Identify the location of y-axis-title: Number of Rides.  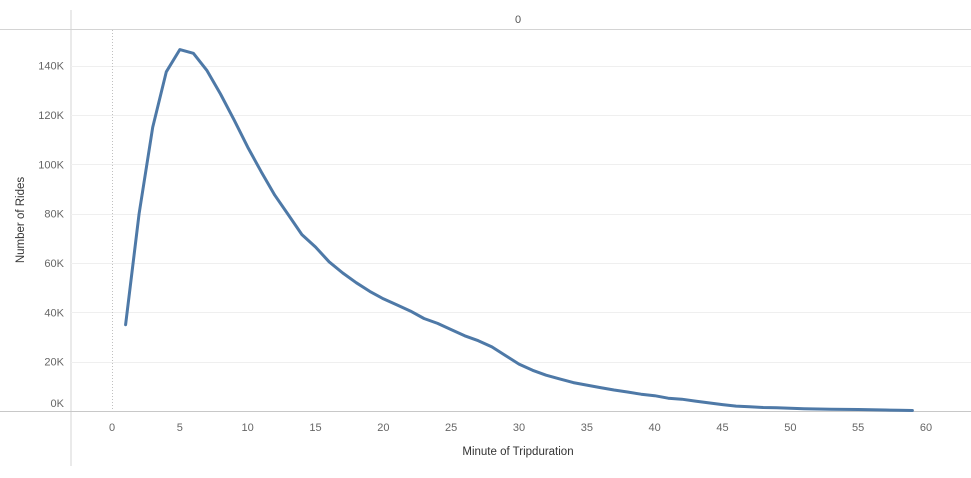
(21, 220).